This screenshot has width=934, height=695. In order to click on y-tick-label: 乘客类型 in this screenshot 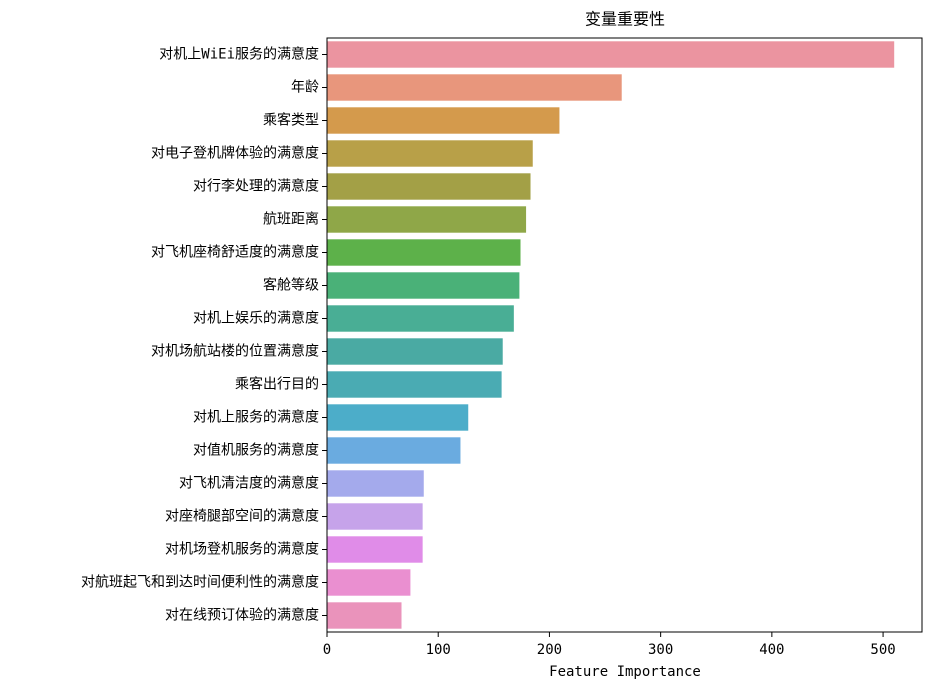, I will do `click(291, 120)`.